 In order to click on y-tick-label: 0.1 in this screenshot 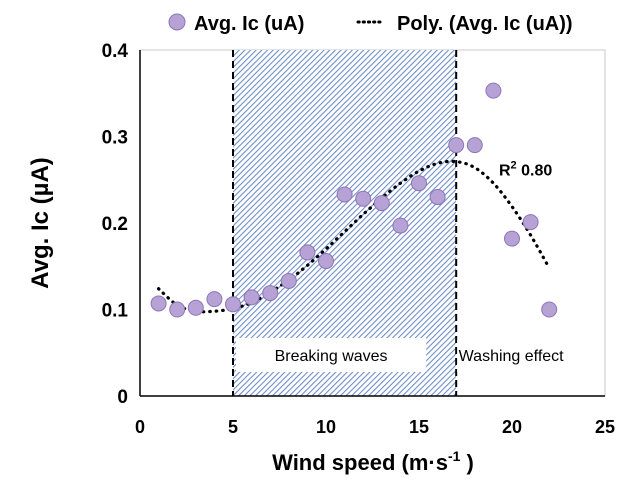, I will do `click(115, 311)`.